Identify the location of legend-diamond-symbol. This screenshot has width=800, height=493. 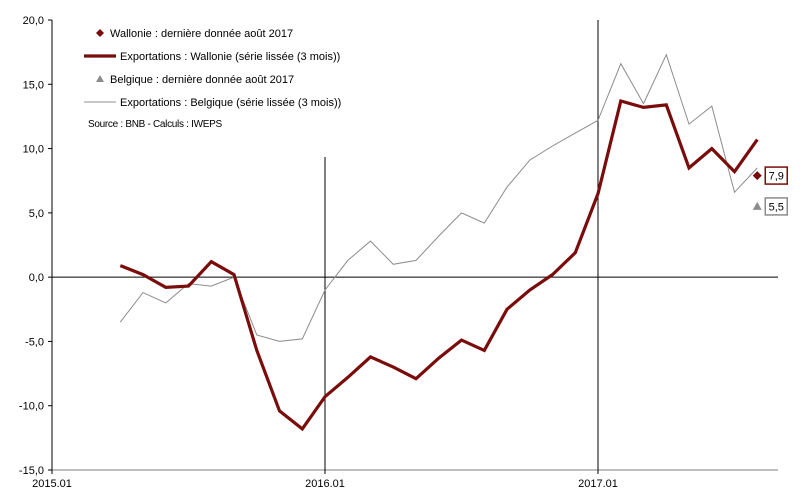
(100, 33).